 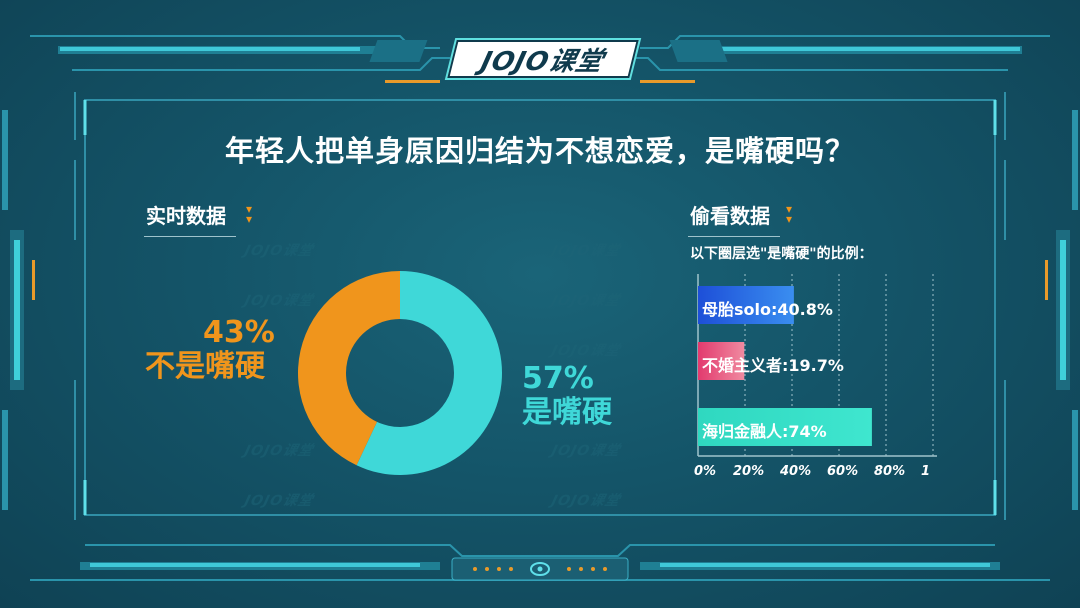 I want to click on x-tick-label: 60%, so click(x=843, y=471).